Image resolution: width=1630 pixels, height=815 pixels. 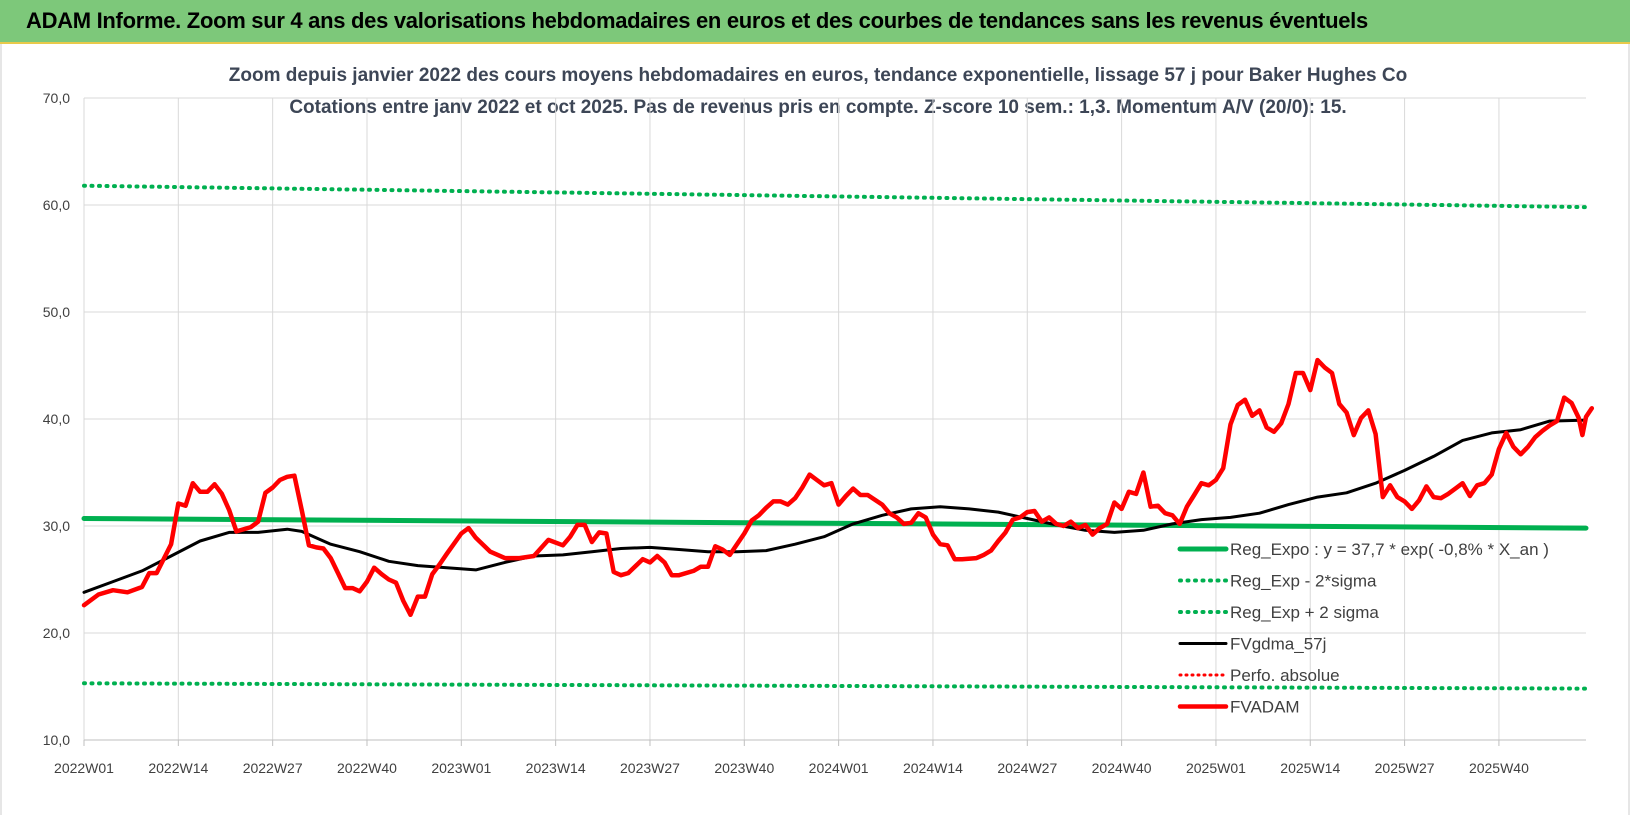 I want to click on x-tick-label: 2022W14, so click(x=178, y=768).